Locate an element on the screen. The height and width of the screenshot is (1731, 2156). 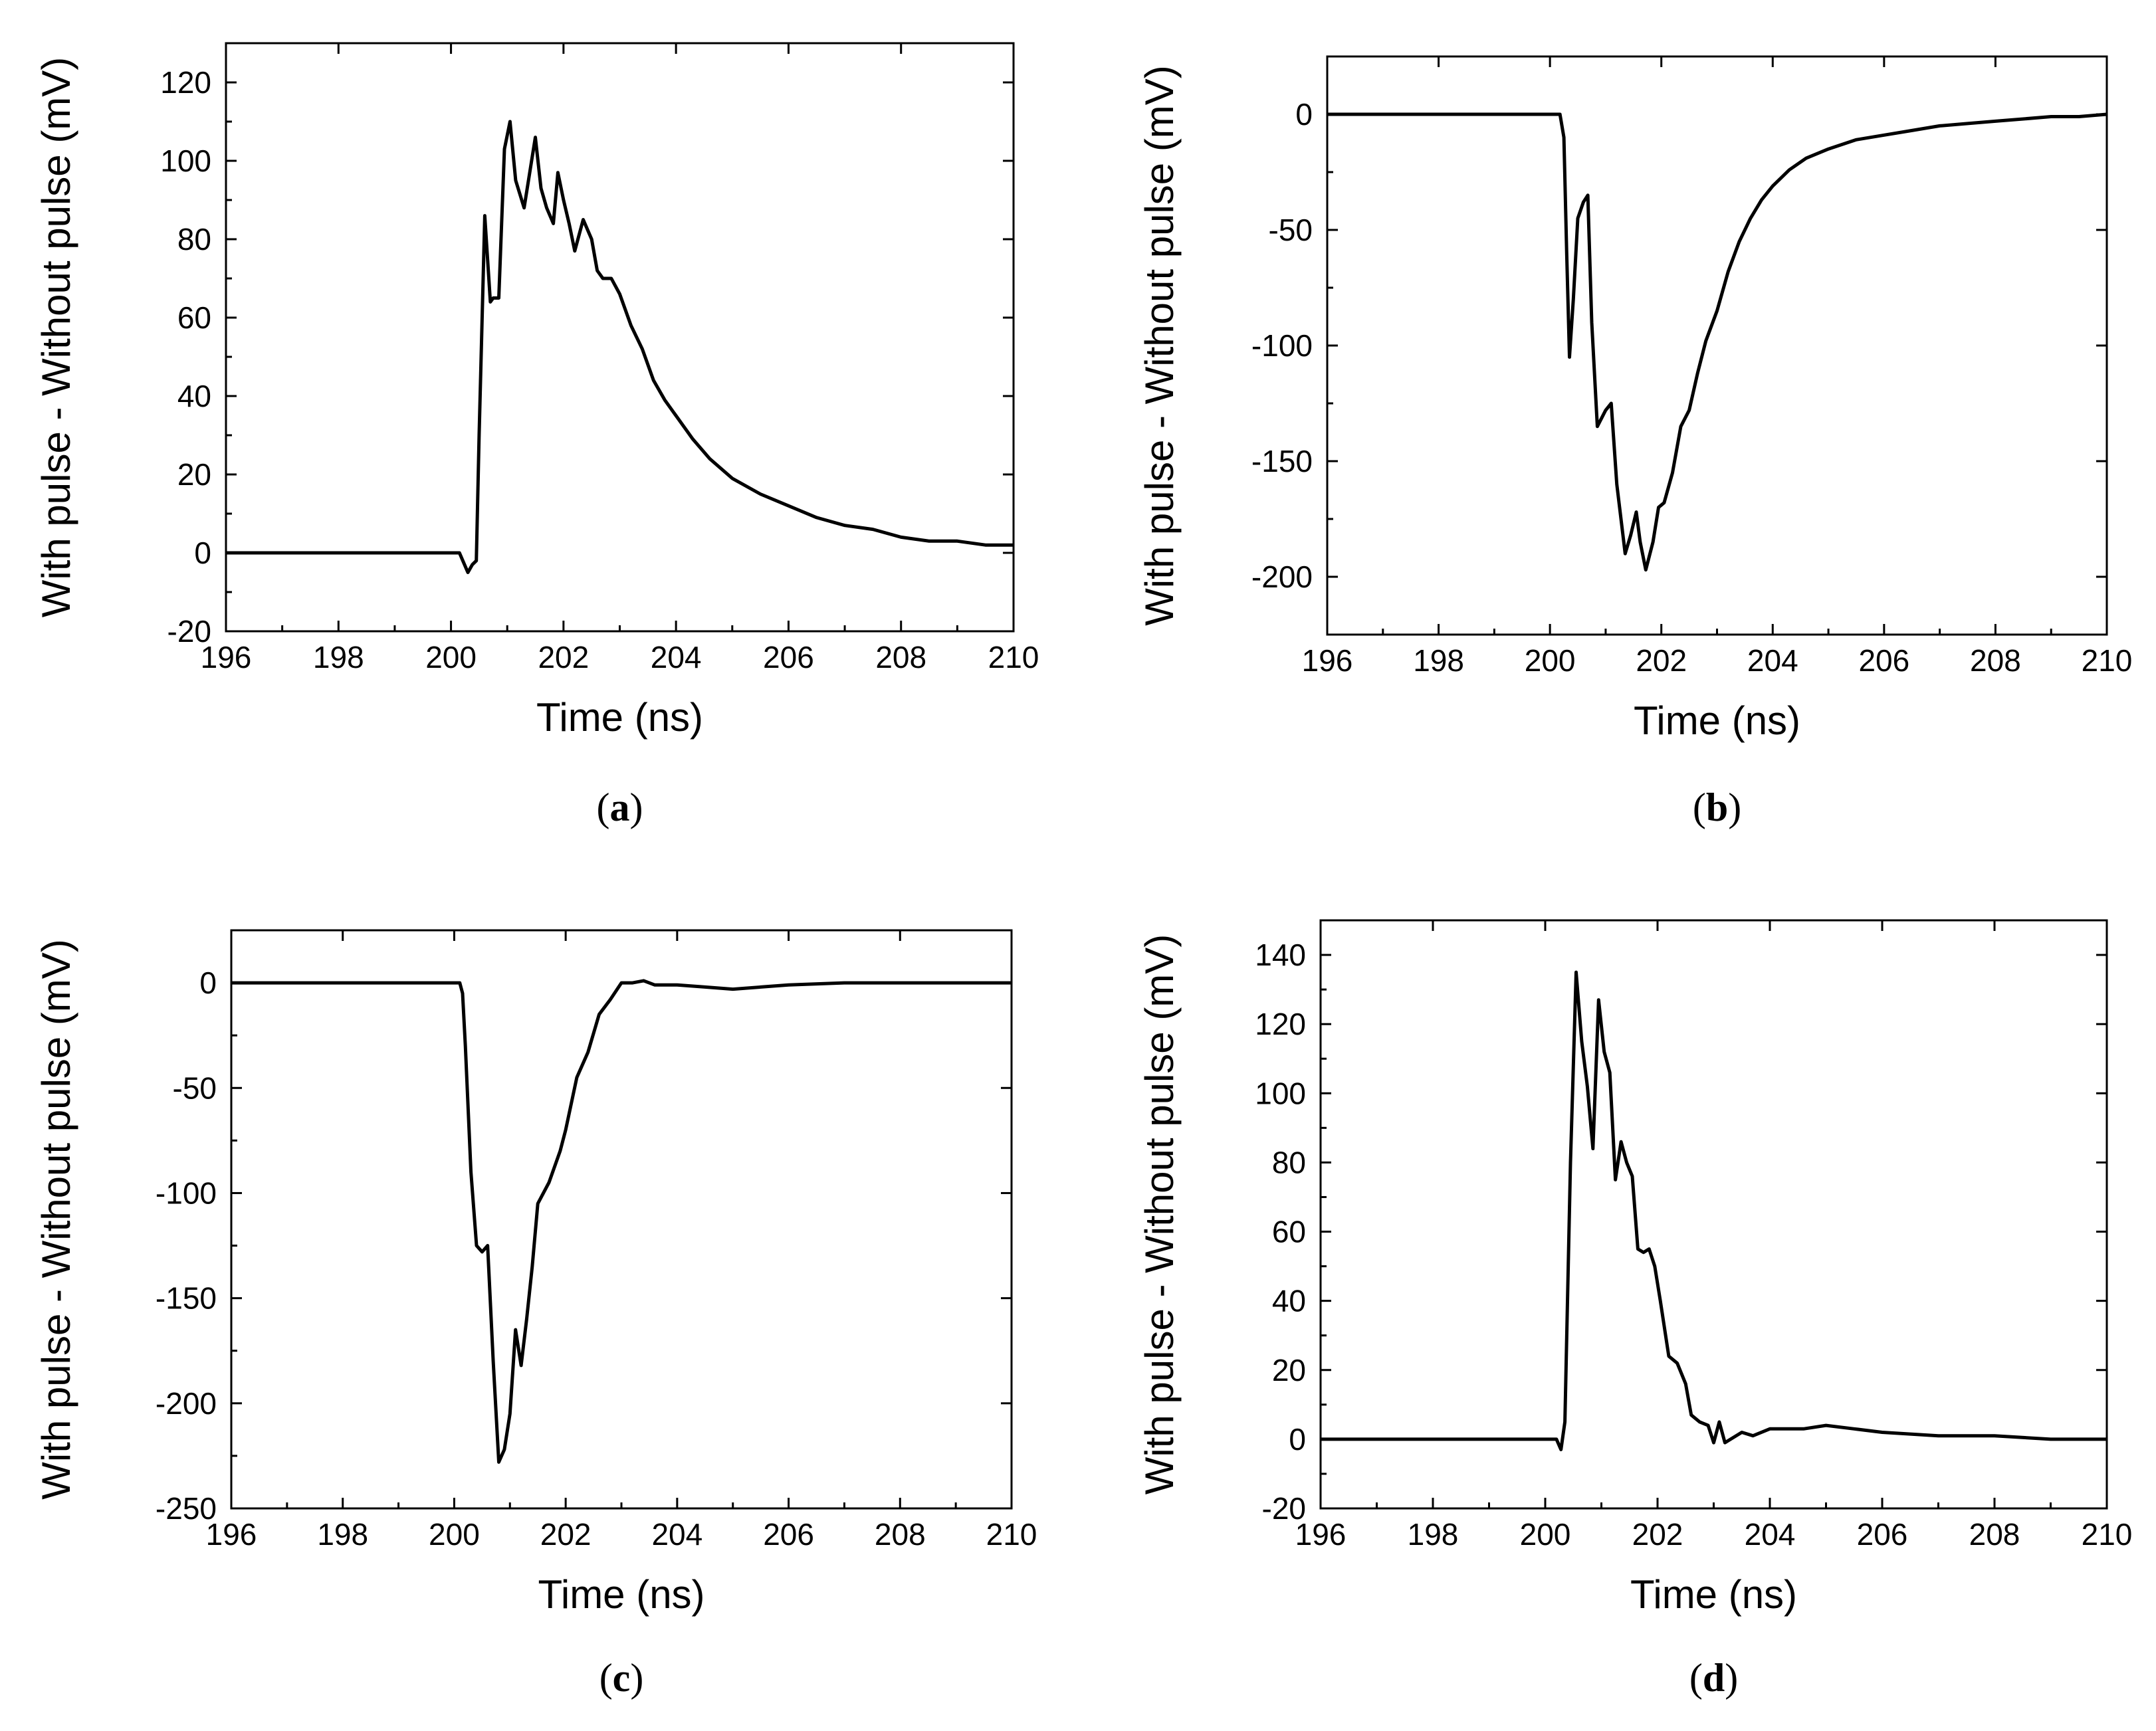
y-tick-label: -250 is located at coordinates (186, 1508).